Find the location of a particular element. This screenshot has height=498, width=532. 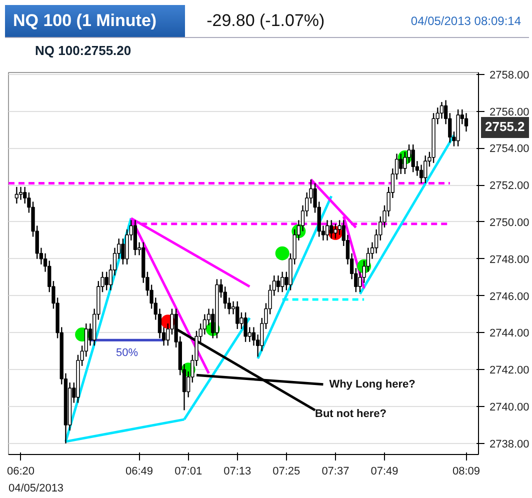

x-tick-label: 07:49 is located at coordinates (384, 472).